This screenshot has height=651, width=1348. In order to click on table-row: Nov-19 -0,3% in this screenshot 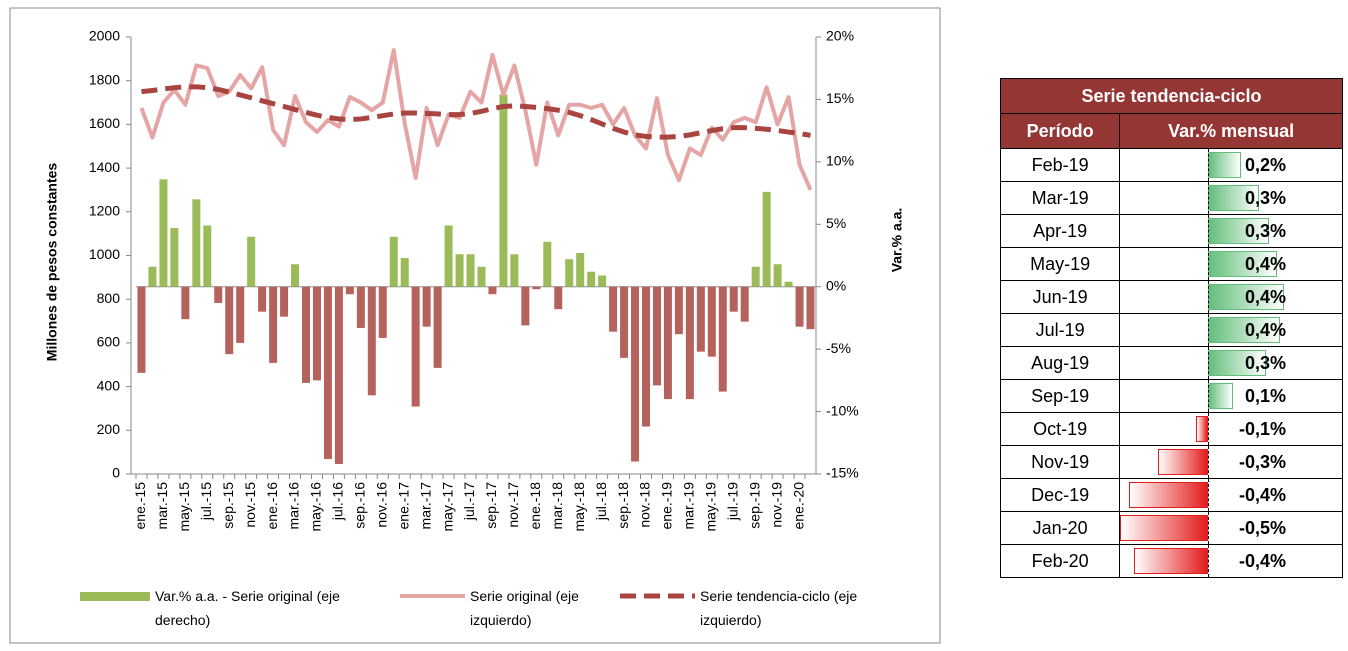, I will do `click(1171, 462)`.